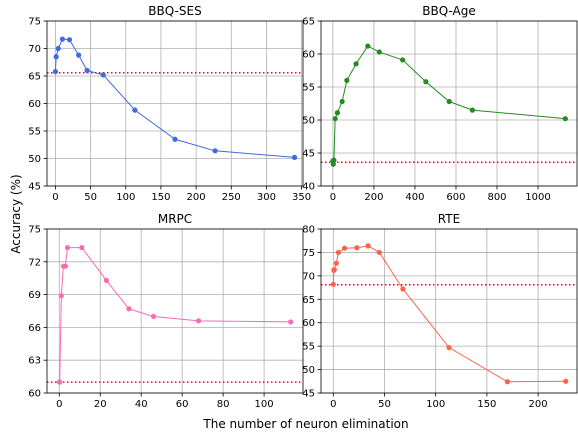  What do you see at coordinates (496, 197) in the screenshot?
I see `x-tick-label: 800` at bounding box center [496, 197].